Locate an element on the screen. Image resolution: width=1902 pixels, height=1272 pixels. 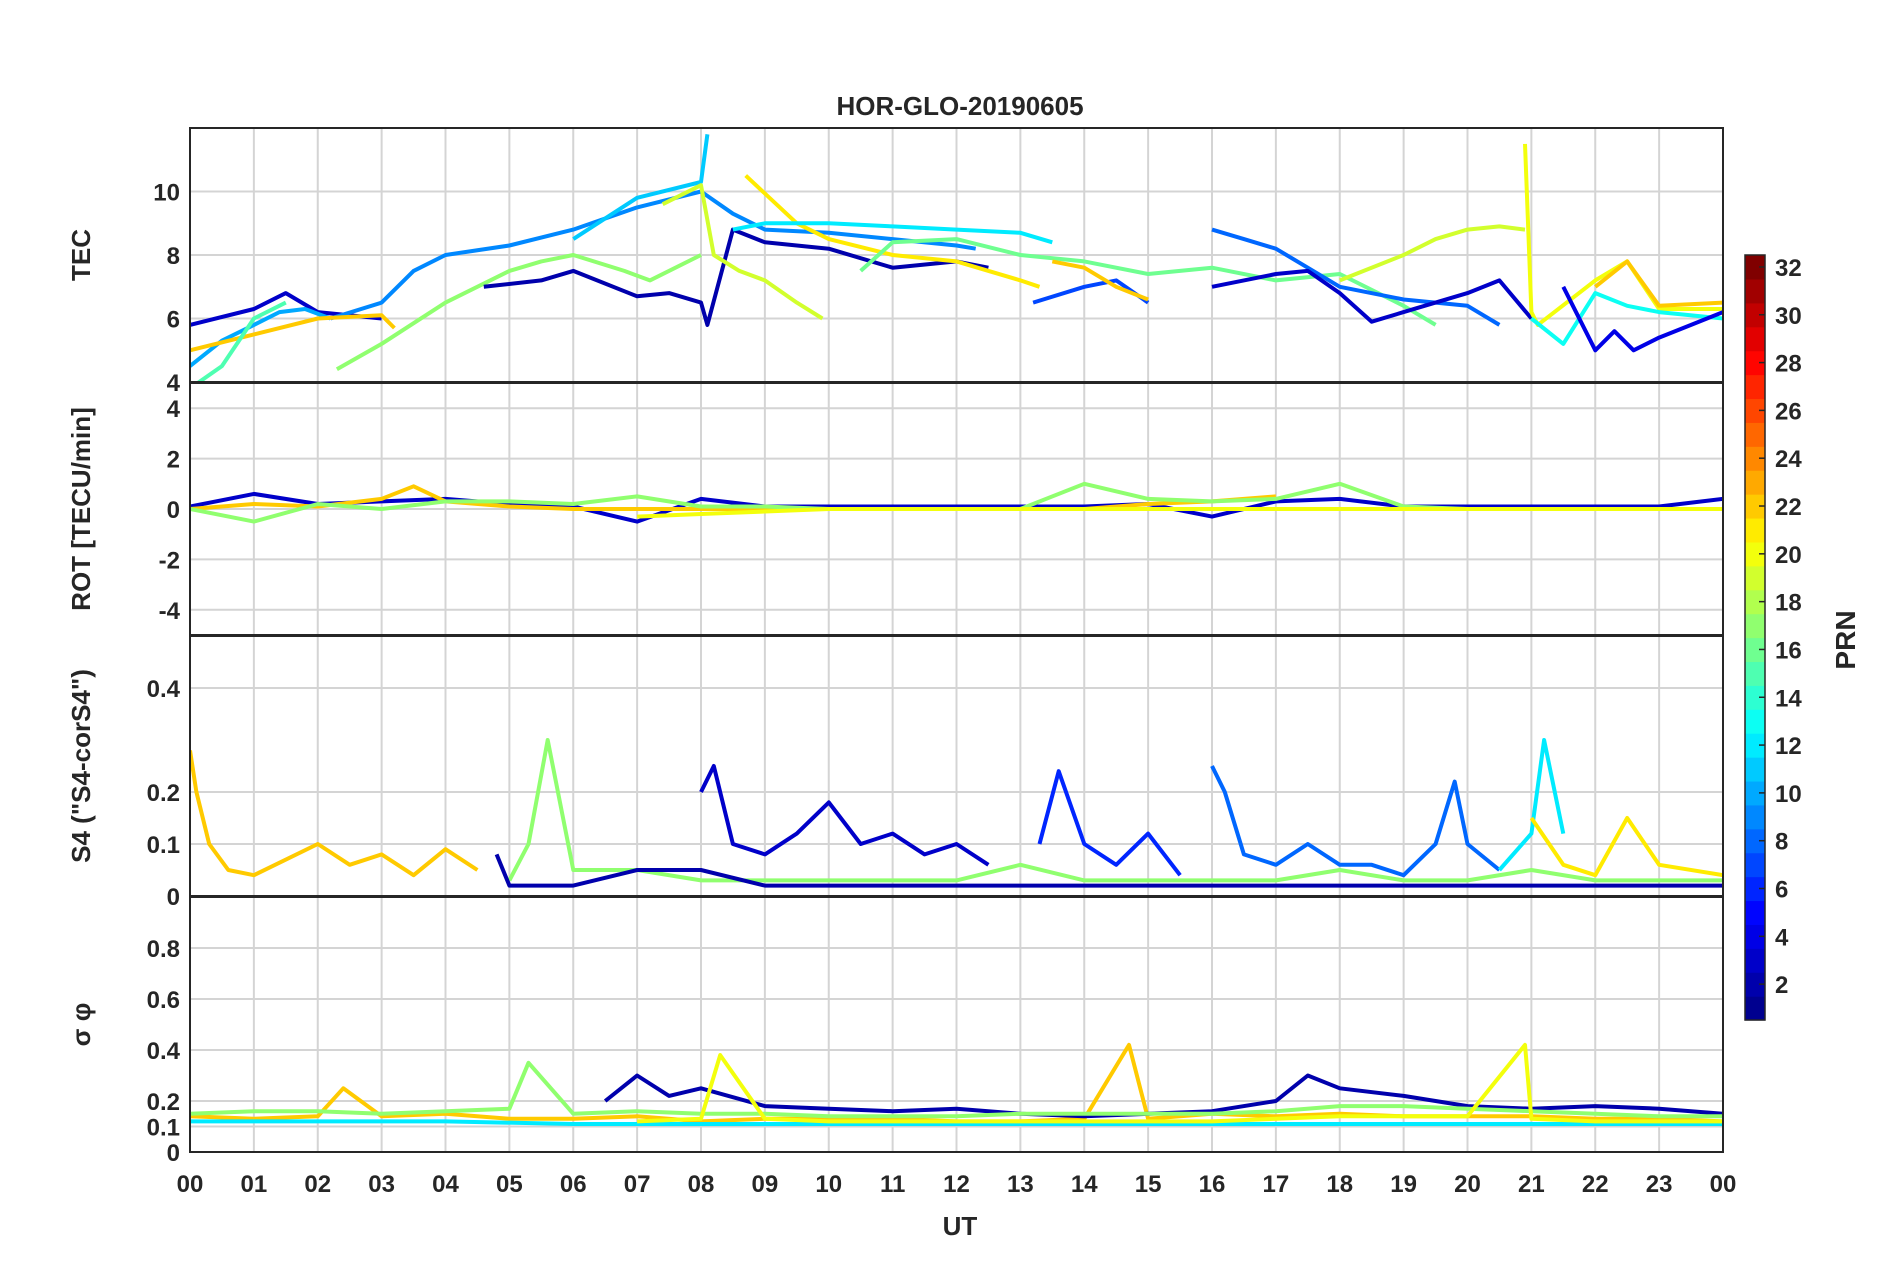
colorbar-tick-label: 4 is located at coordinates (1782, 937).